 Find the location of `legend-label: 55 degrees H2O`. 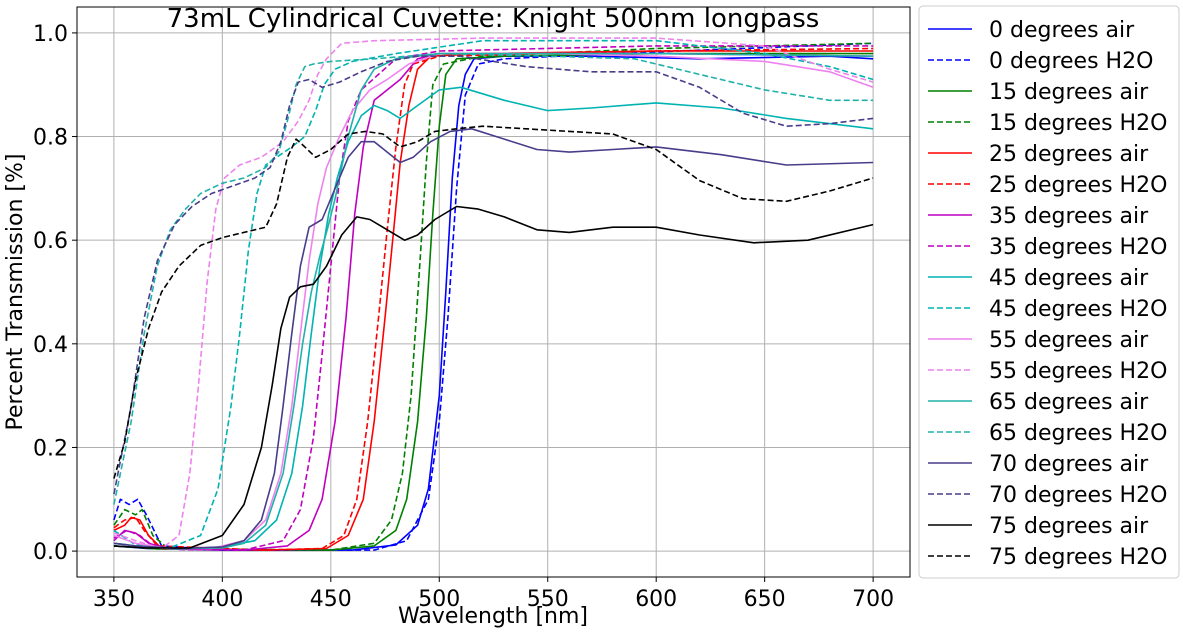

legend-label: 55 degrees H2O is located at coordinates (1078, 371).